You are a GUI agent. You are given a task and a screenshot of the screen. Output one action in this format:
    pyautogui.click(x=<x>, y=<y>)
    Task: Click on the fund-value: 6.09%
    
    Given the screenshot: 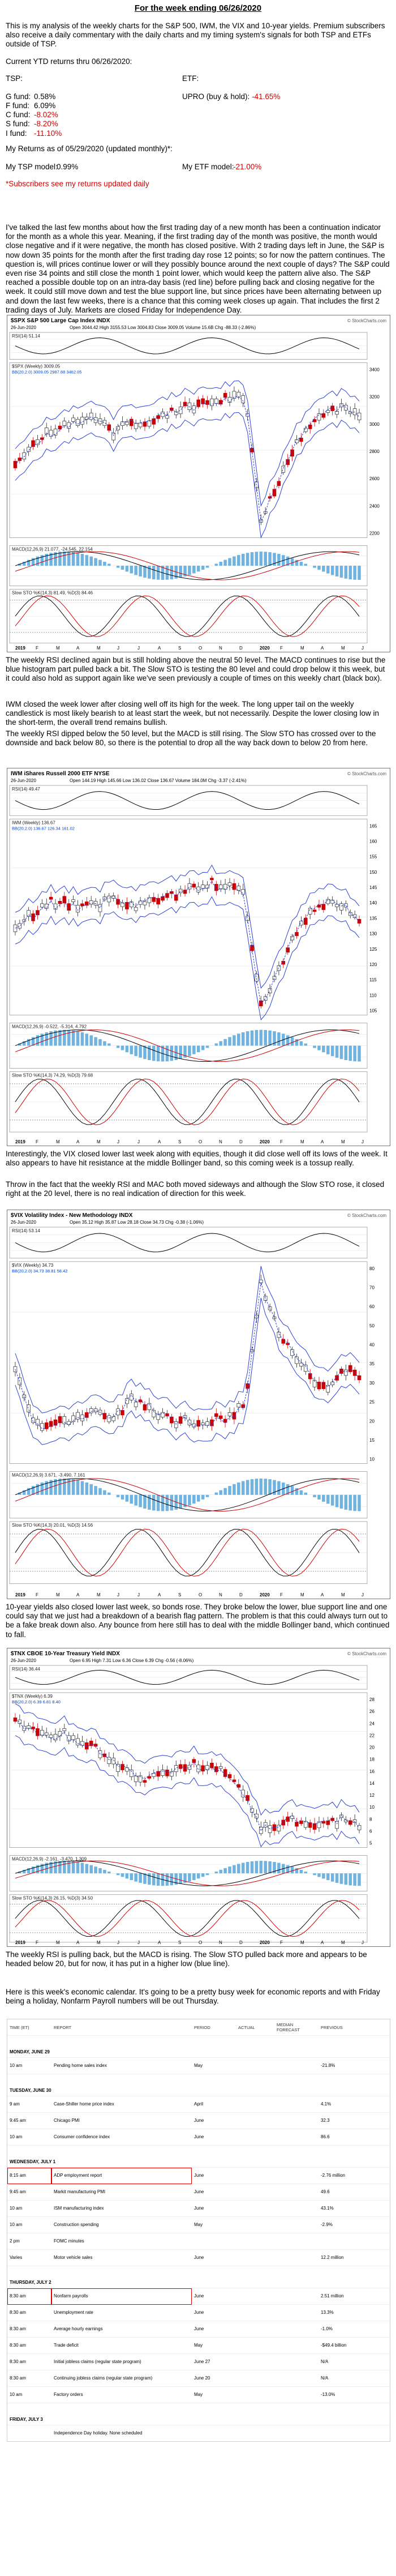 What is the action you would take?
    pyautogui.click(x=45, y=105)
    